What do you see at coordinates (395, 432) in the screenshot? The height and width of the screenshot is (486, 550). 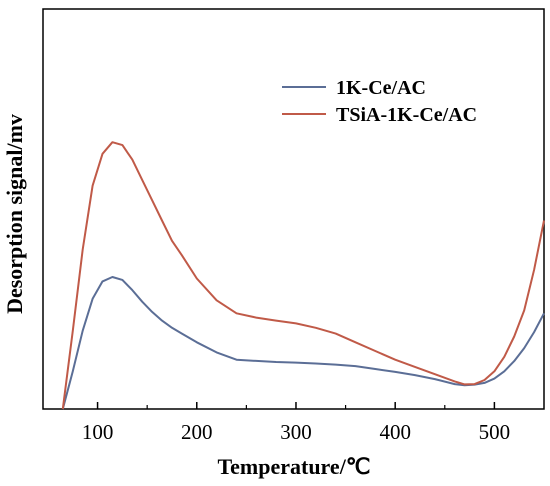 I see `x-tick-label: 400` at bounding box center [395, 432].